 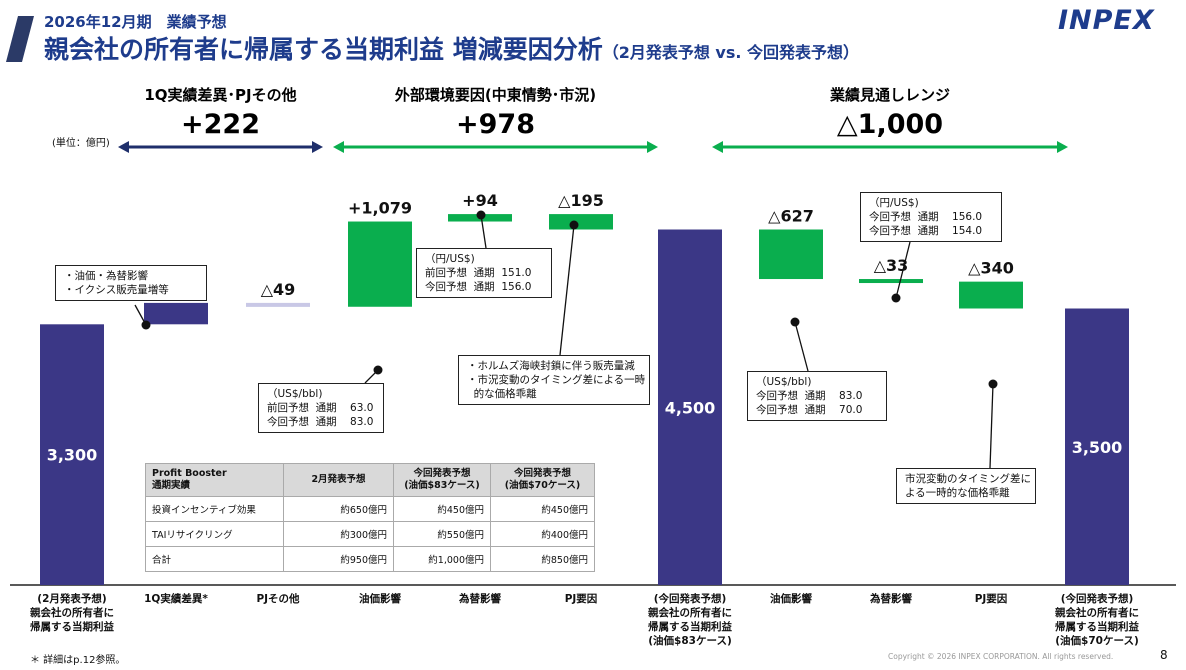 I want to click on group-value: +222, so click(x=220, y=124).